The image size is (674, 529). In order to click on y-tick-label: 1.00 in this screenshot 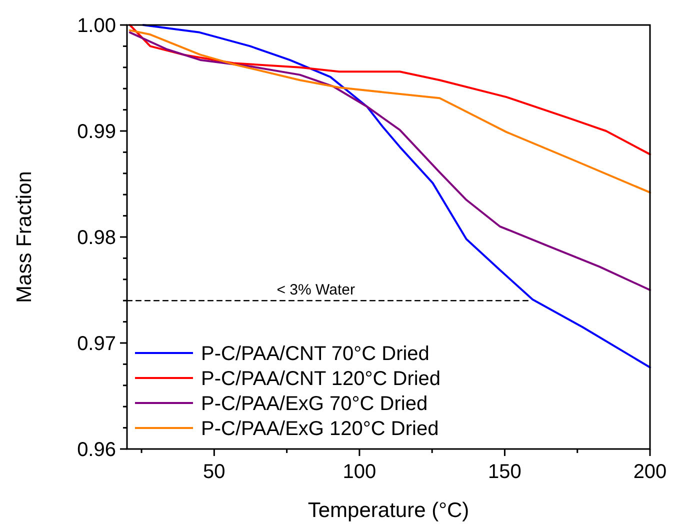, I will do `click(96, 26)`.